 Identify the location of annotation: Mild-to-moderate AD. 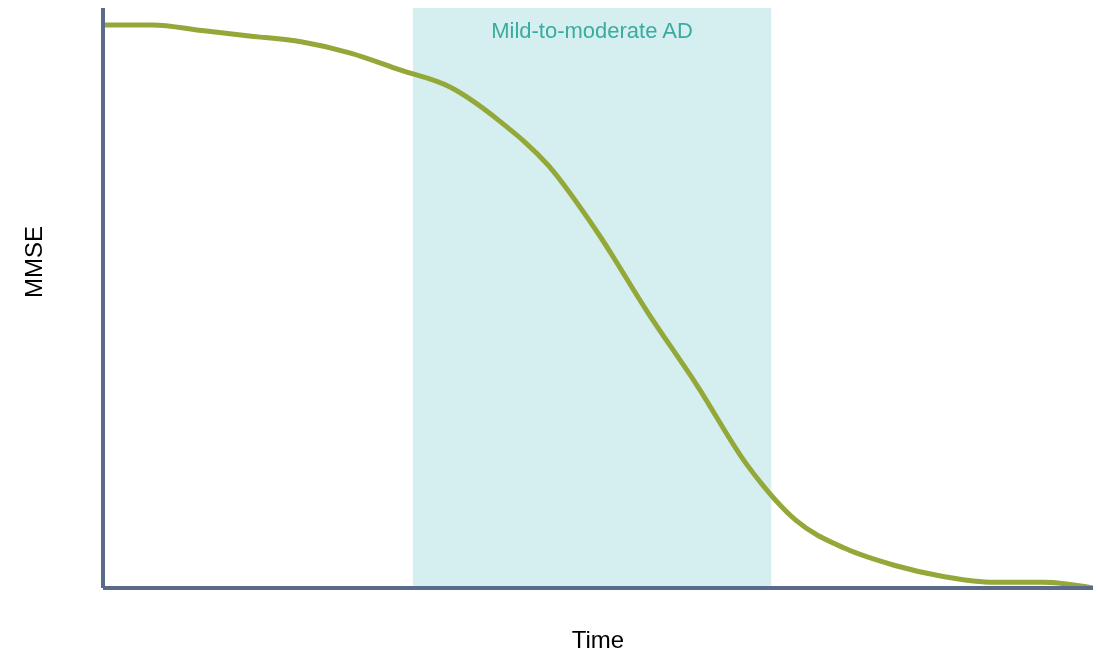
(592, 30).